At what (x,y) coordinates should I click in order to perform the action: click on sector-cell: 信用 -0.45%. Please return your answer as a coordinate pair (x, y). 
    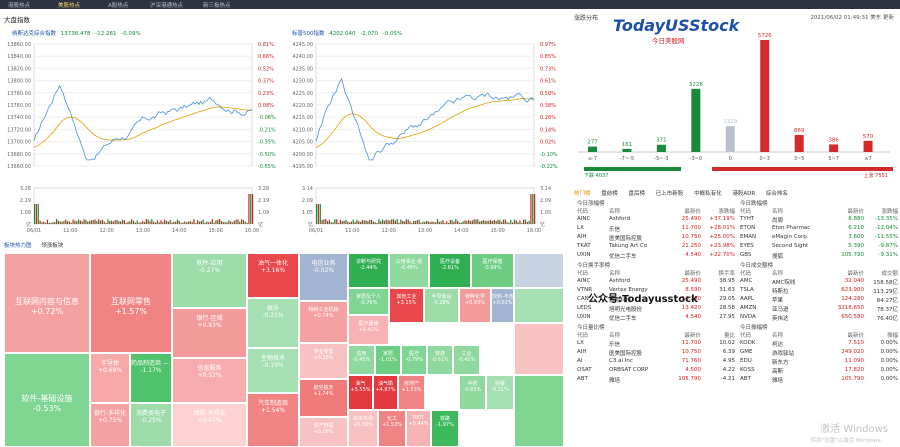
    Looking at the image, I should click on (361, 360).